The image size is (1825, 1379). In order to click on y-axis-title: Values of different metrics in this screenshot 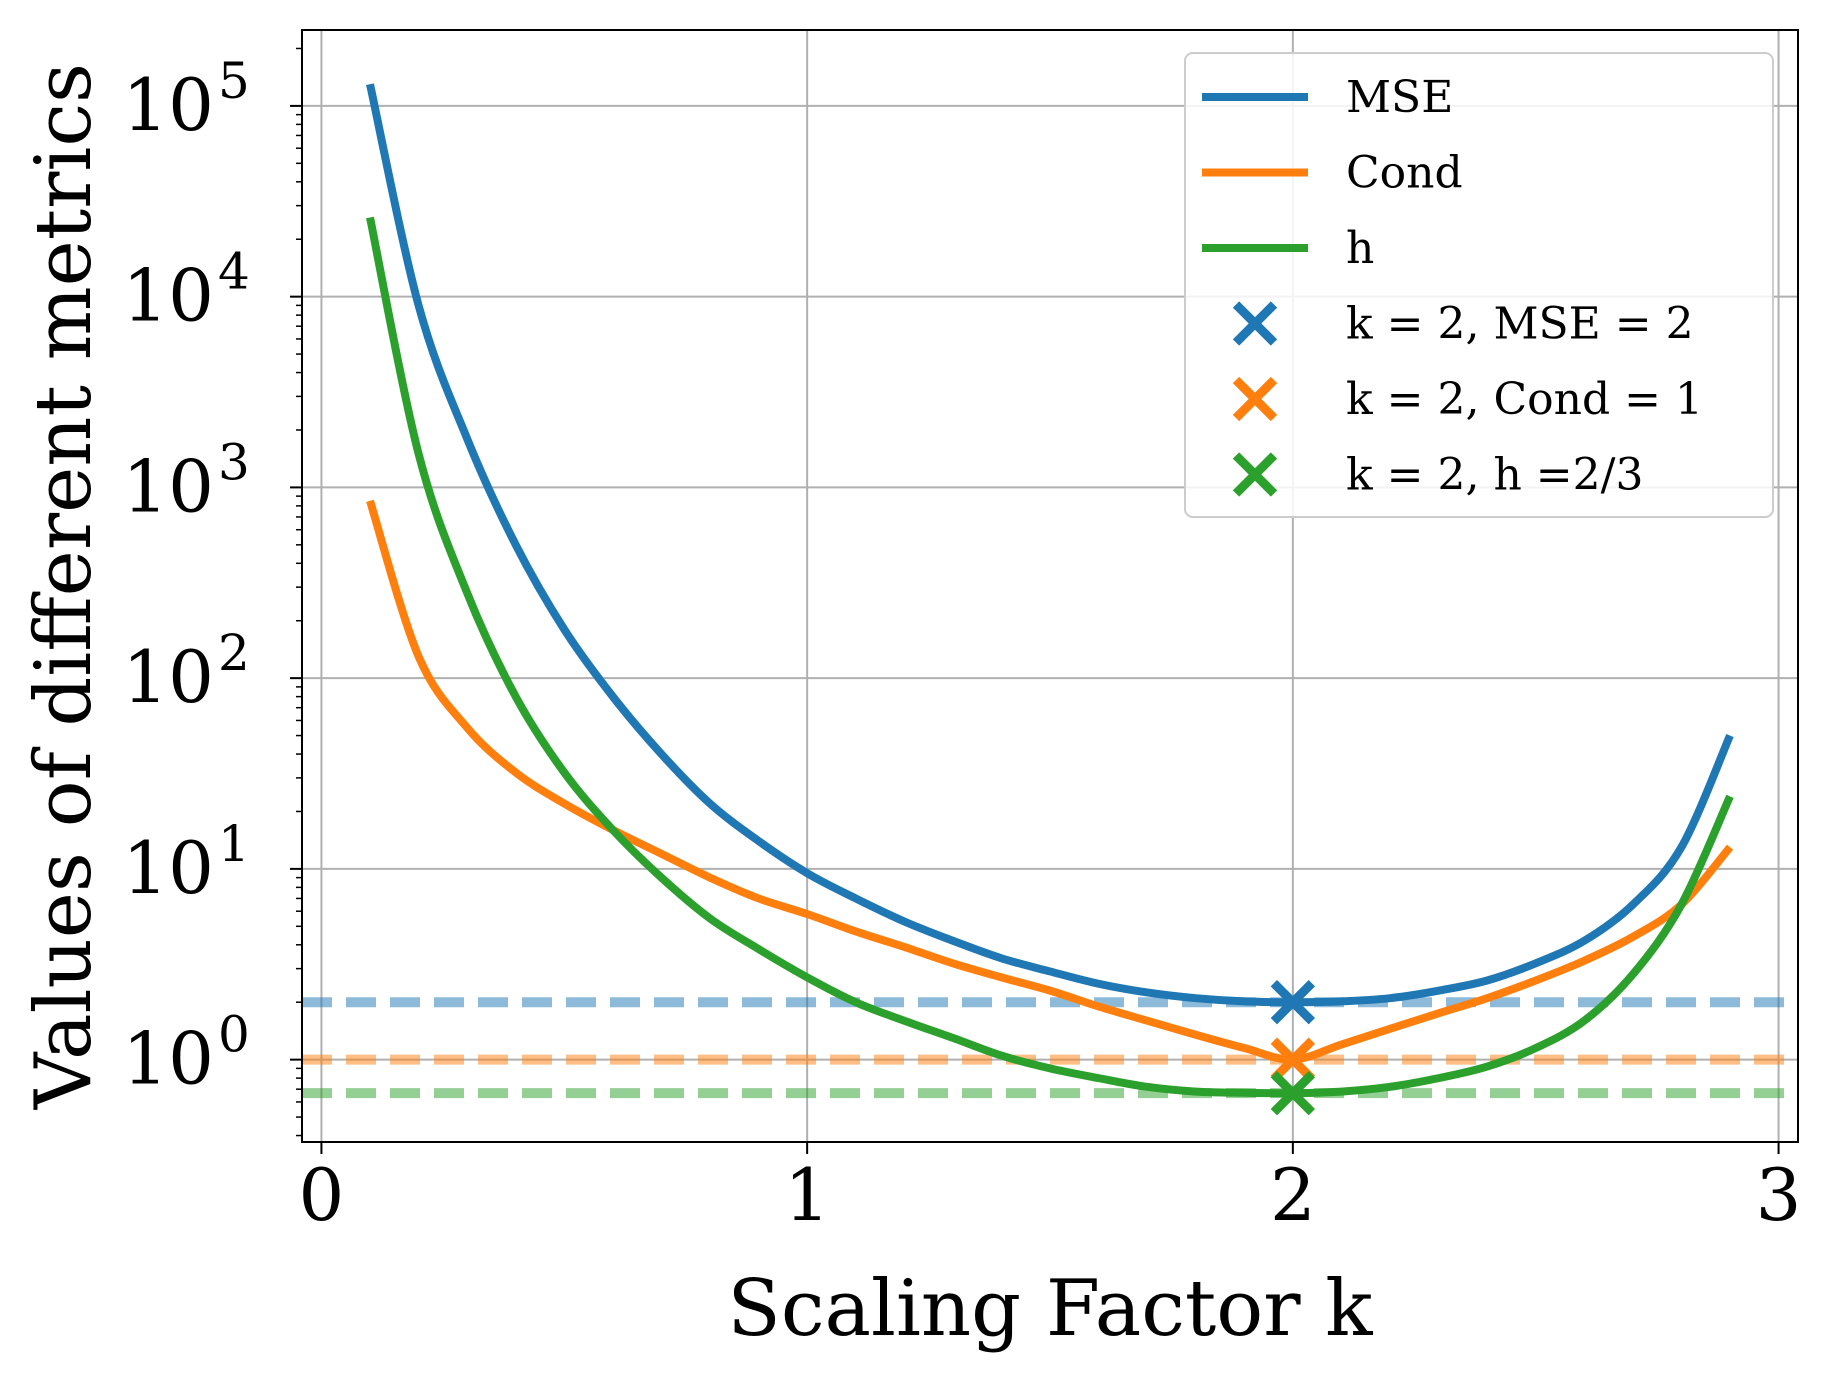, I will do `click(64, 586)`.